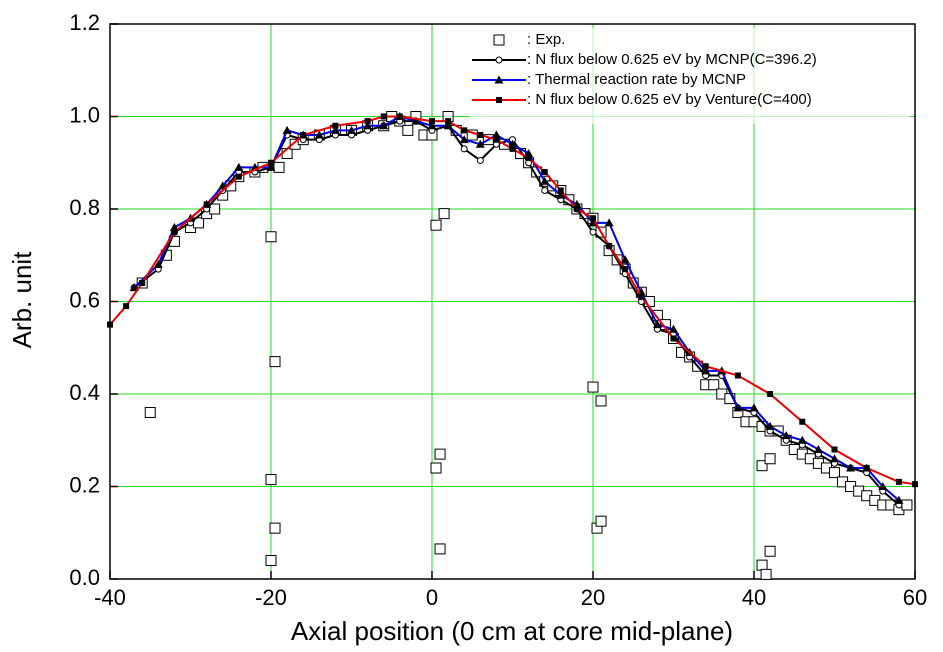  I want to click on x-axis-title: Axial position (0 cm at core mid-plane), so click(512, 631).